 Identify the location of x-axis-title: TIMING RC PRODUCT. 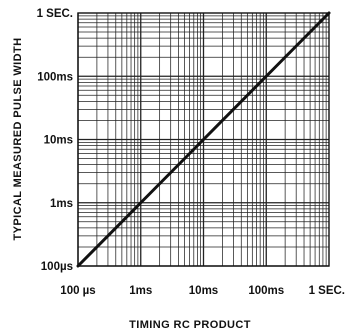
(190, 325).